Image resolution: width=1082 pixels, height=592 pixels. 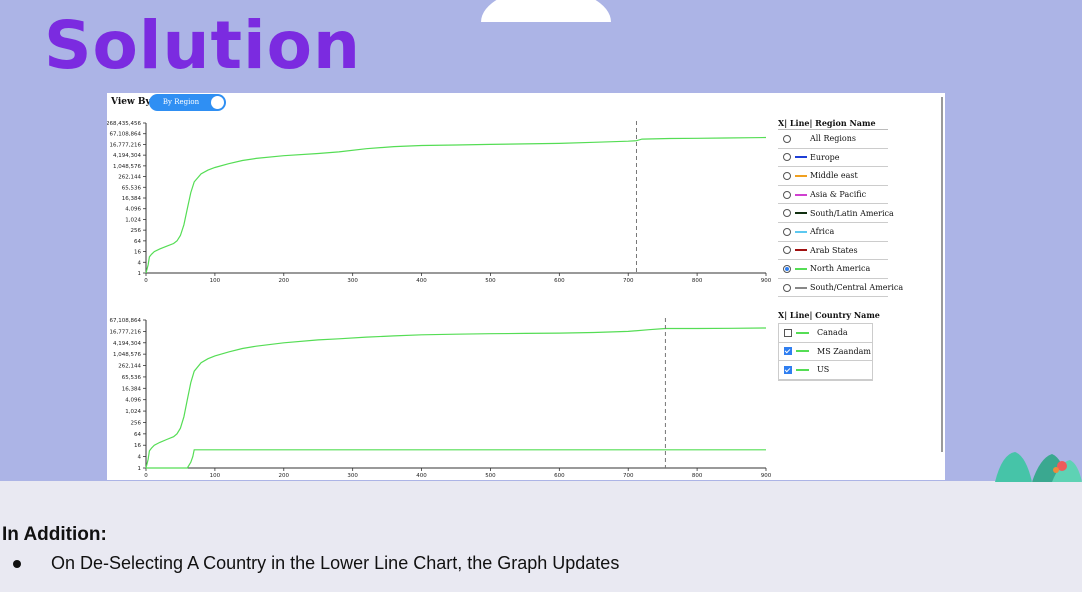 I want to click on plant-decoration-icon, so click(x=1038, y=467).